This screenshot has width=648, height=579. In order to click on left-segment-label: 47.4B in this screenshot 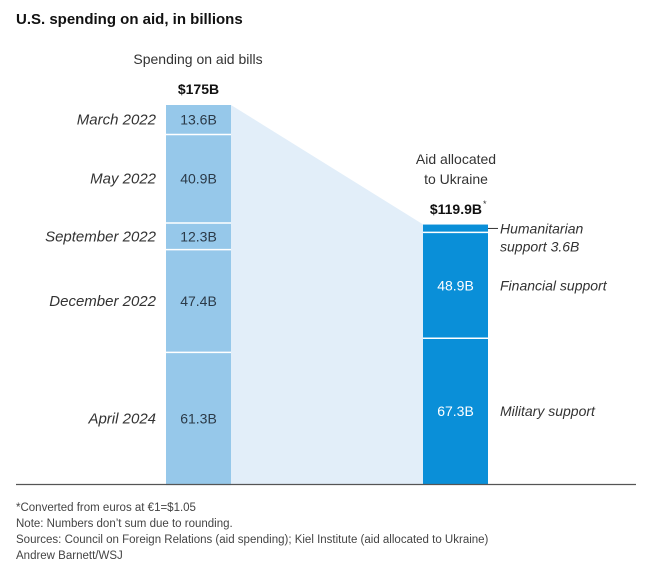, I will do `click(198, 301)`.